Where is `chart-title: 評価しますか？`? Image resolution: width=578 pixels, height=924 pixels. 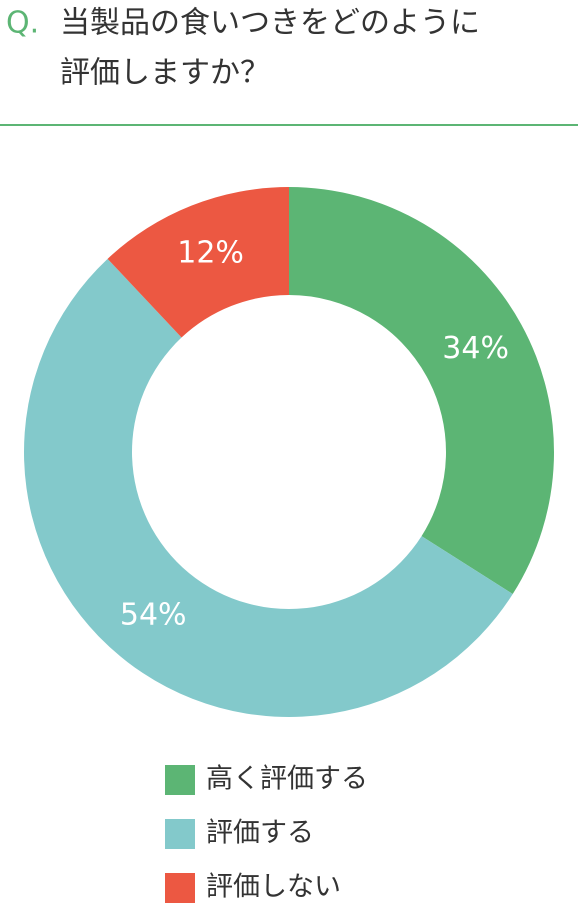 chart-title: 評価しますか？ is located at coordinates (165, 73).